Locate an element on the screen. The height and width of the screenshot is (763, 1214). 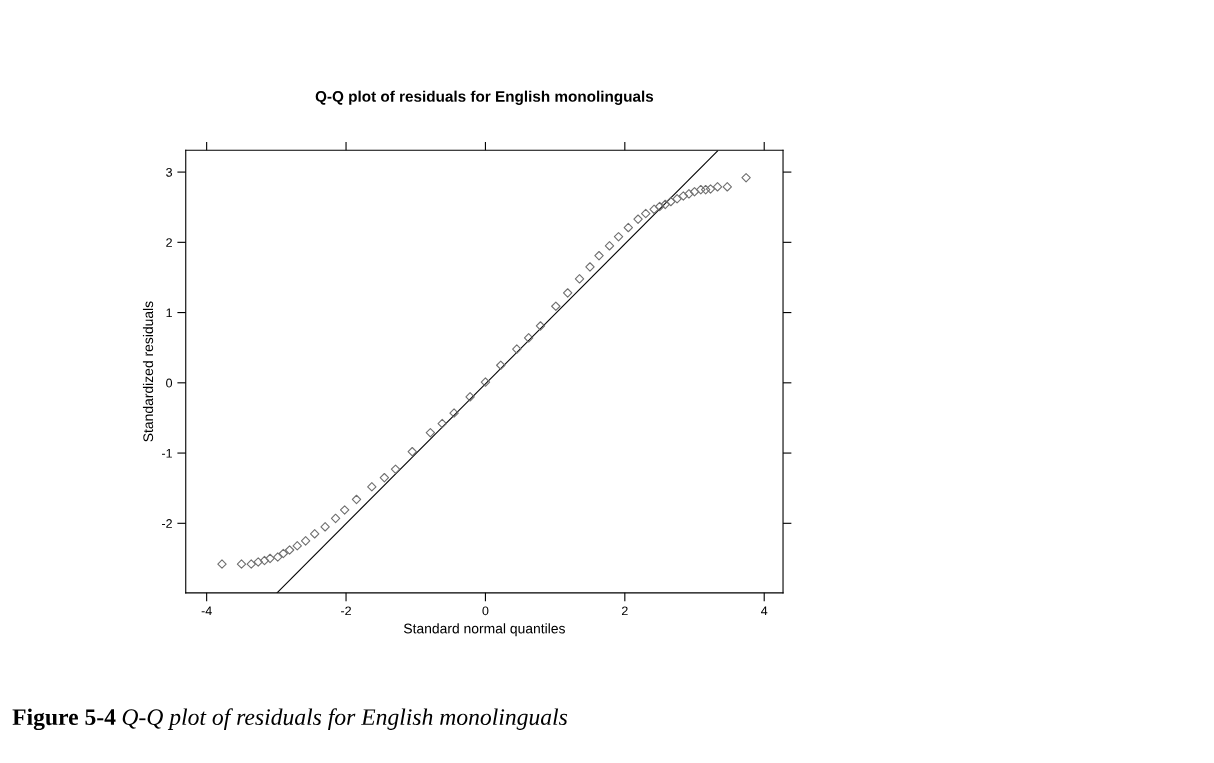
x-tick-label: 4 is located at coordinates (764, 611).